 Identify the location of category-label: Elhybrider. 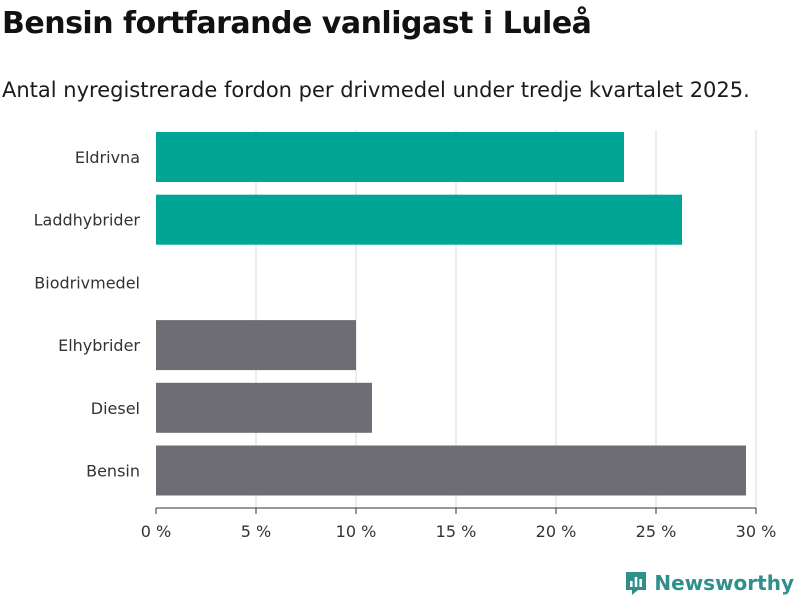
(99, 345).